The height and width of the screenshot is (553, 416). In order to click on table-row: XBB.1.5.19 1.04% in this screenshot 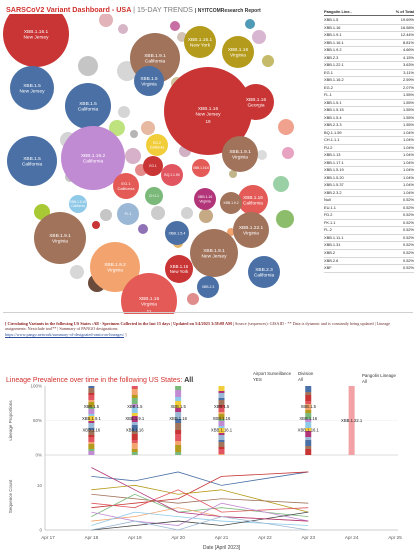, I will do `click(369, 171)`.